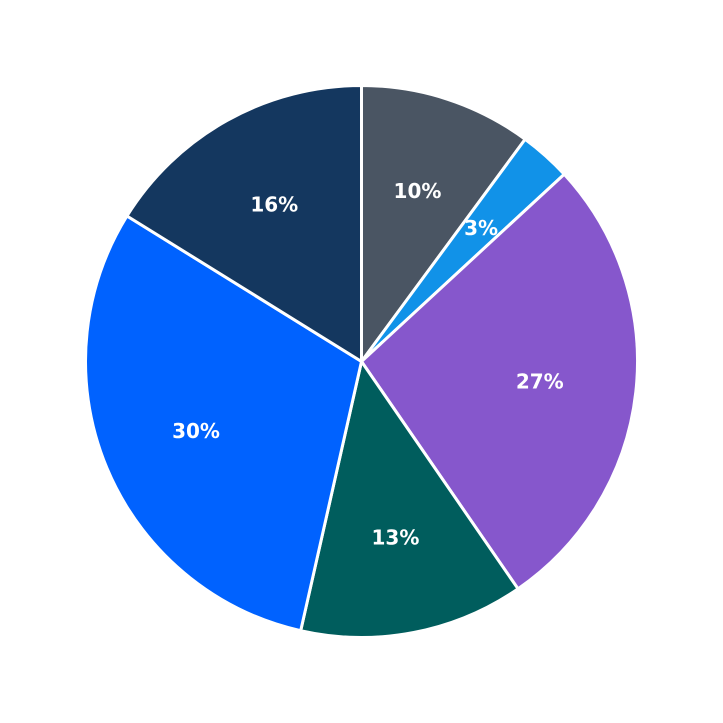 Image resolution: width=723 pixels, height=723 pixels. I want to click on slice-label: 13%, so click(396, 538).